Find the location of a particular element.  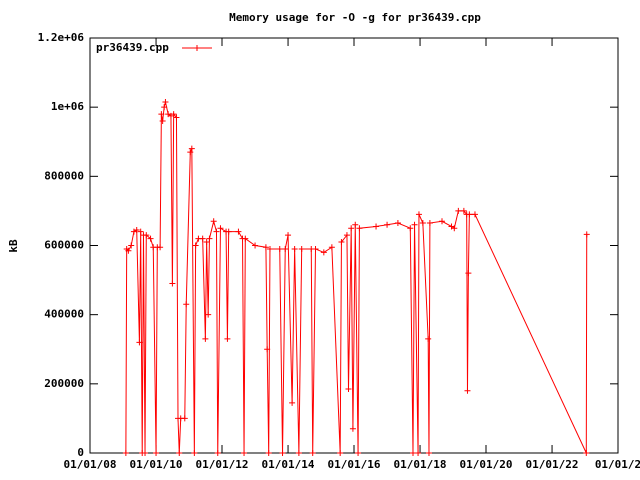

x-tick-label: 01/01/10 is located at coordinates (156, 464).